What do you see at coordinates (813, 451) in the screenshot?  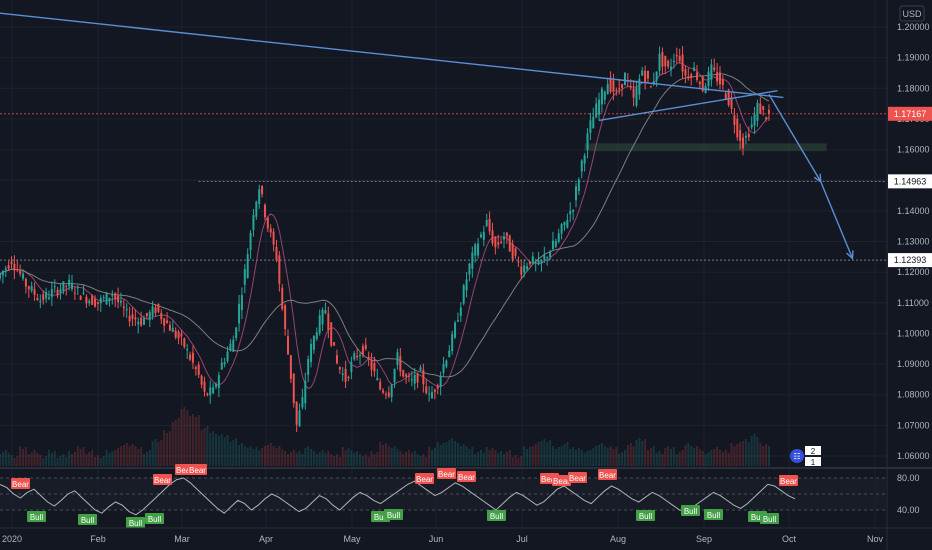 I see `badge-count: 2` at bounding box center [813, 451].